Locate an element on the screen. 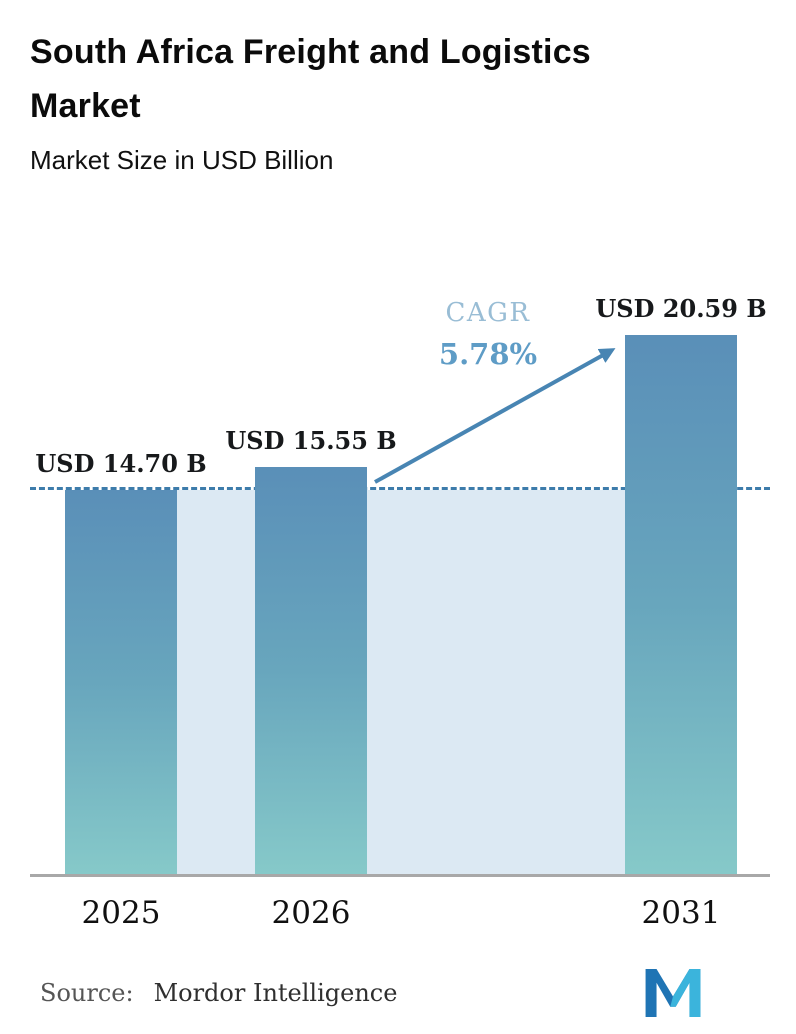 Image resolution: width=796 pixels, height=1034 pixels. baseline-dashed-line is located at coordinates (400, 488).